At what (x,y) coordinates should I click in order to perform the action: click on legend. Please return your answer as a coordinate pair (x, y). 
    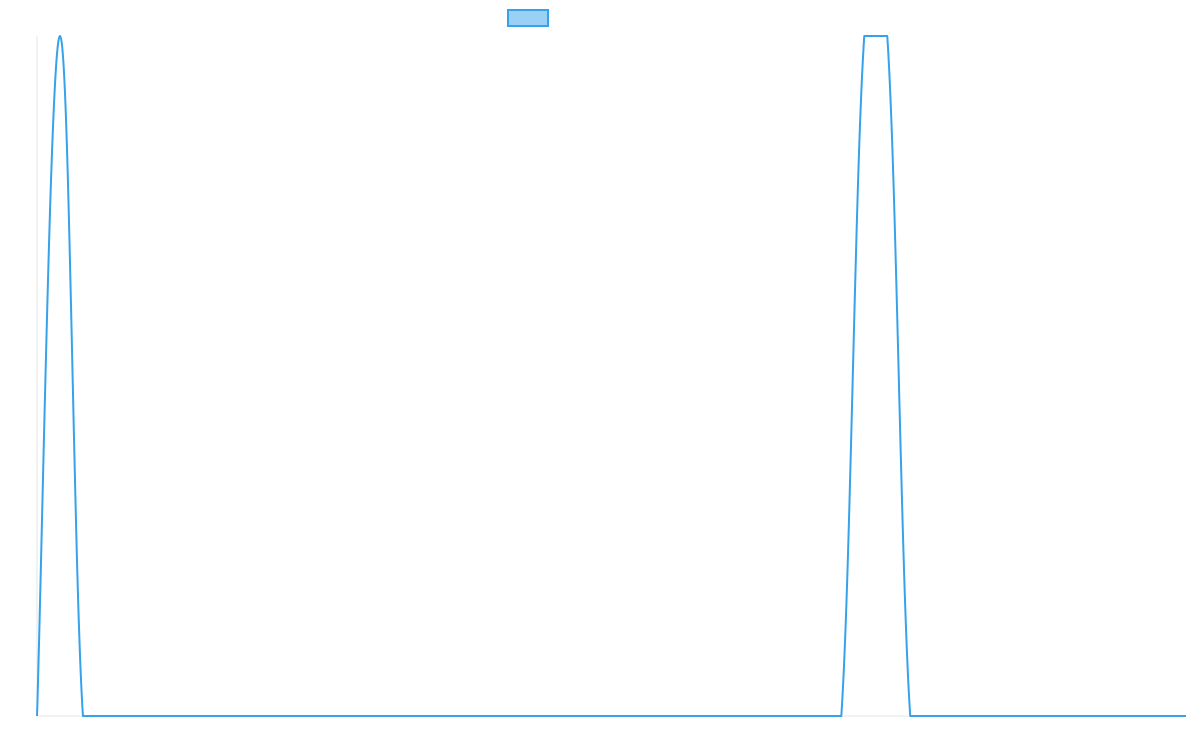
    Looking at the image, I should click on (528, 18).